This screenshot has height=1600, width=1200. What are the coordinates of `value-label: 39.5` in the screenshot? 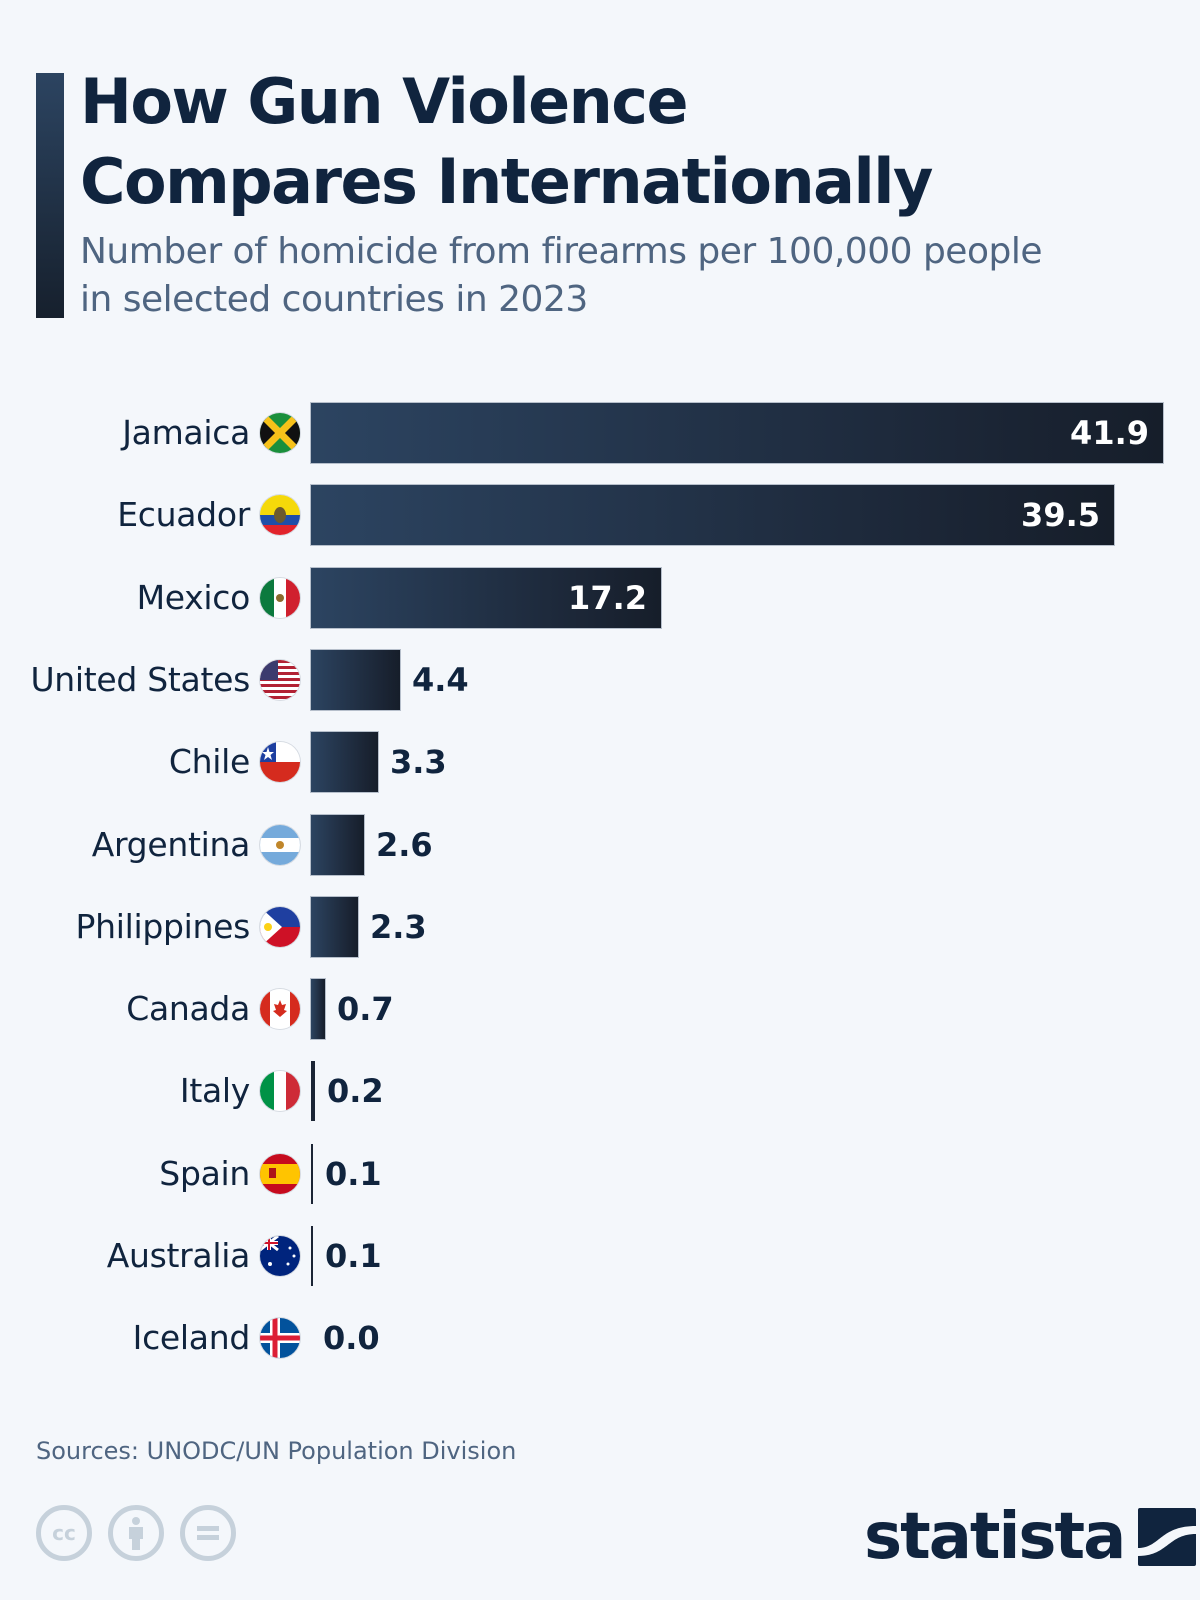 It's located at (1060, 515).